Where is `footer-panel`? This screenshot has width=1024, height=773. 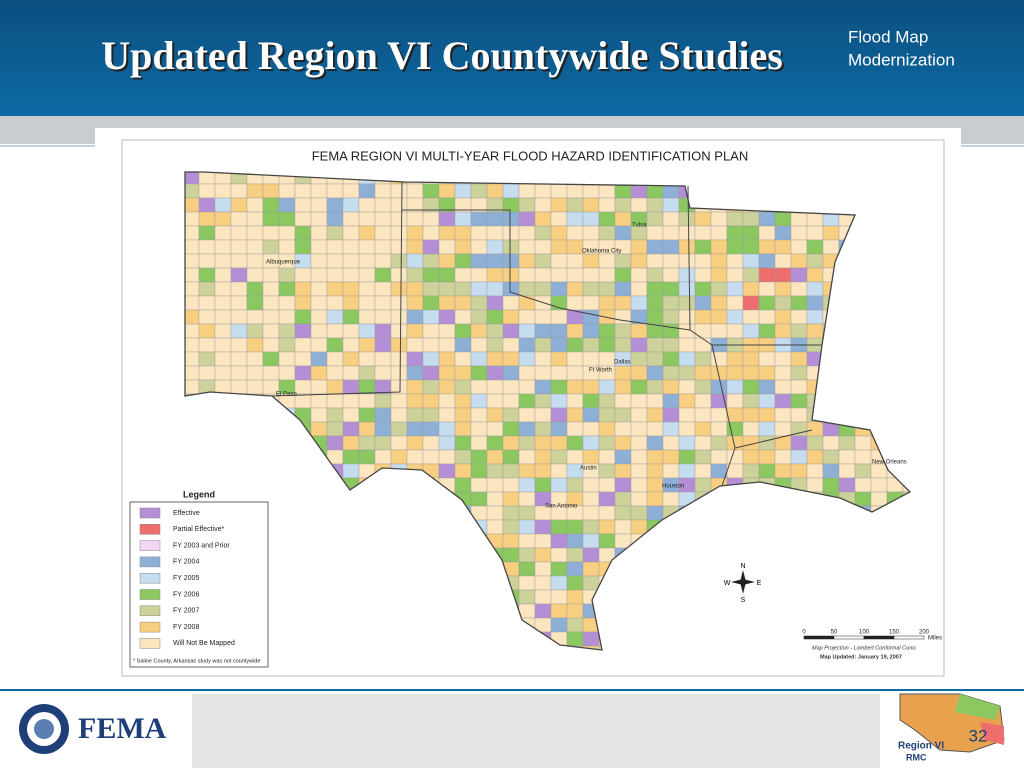 footer-panel is located at coordinates (536, 731).